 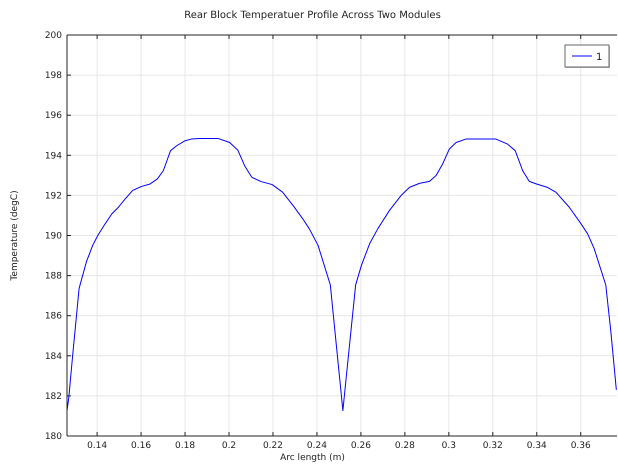 What do you see at coordinates (141, 446) in the screenshot?
I see `x-tick-label: 0.16` at bounding box center [141, 446].